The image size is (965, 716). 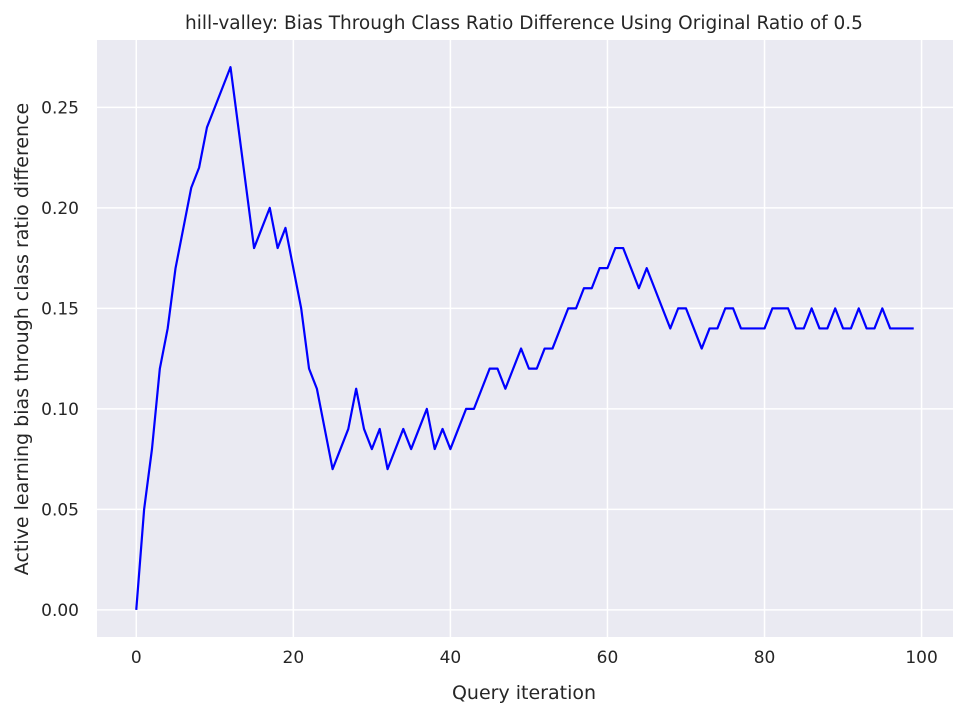 What do you see at coordinates (60, 410) in the screenshot?
I see `y-tick-label: 0.10` at bounding box center [60, 410].